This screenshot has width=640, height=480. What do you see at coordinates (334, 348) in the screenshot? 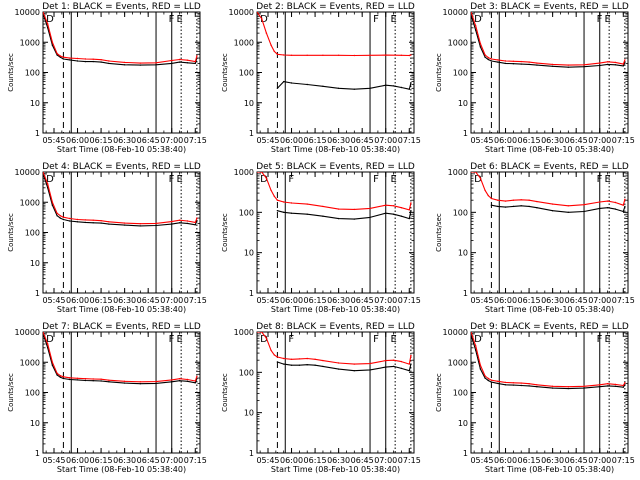
I see `series-lld` at bounding box center [334, 348].